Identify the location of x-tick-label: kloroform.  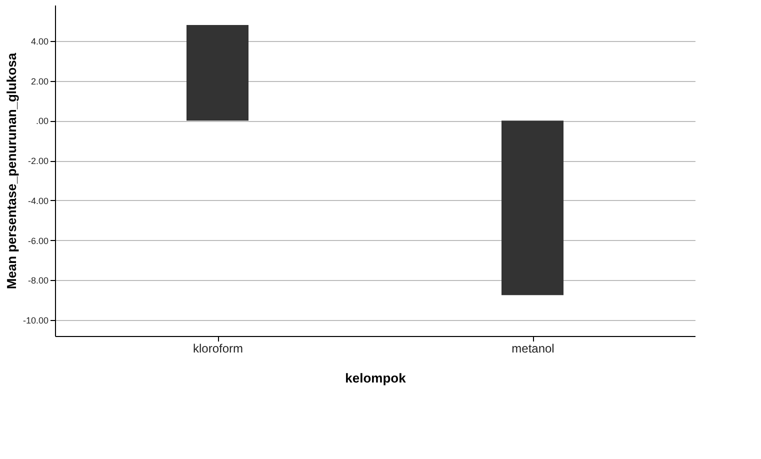
(218, 349).